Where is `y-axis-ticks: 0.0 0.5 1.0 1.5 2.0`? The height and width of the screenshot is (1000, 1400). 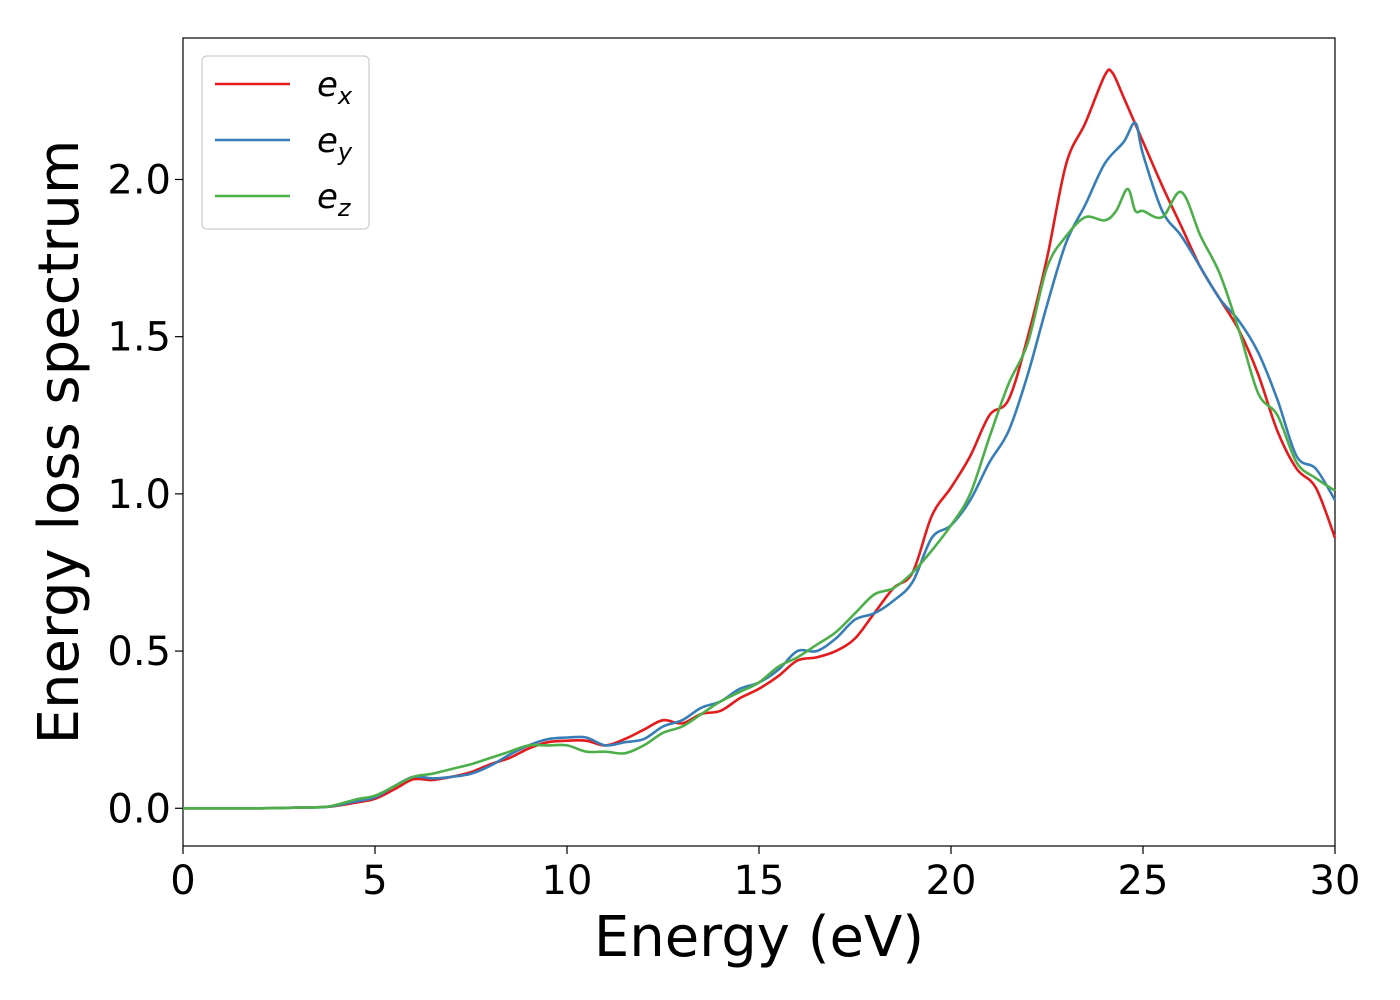 y-axis-ticks: 0.0 0.5 1.0 1.5 2.0 is located at coordinates (145, 494).